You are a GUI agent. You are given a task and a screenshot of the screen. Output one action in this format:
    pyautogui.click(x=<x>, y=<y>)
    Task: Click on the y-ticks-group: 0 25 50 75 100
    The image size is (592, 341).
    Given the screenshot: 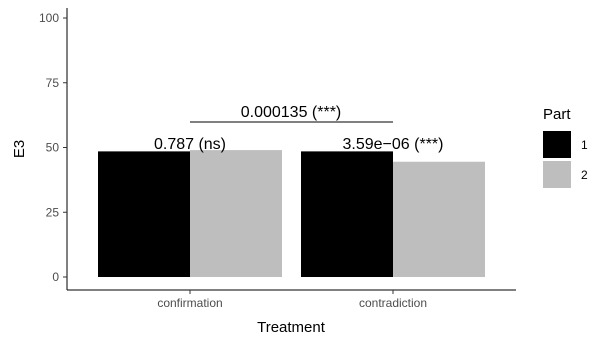 What is the action you would take?
    pyautogui.click(x=53, y=147)
    